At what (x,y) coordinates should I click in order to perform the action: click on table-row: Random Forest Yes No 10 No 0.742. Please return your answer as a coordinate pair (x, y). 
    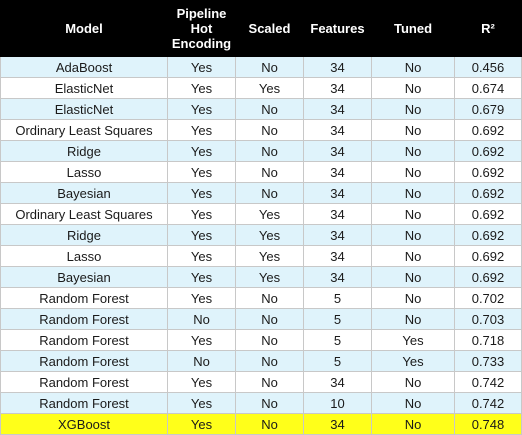
    Looking at the image, I should click on (261, 403).